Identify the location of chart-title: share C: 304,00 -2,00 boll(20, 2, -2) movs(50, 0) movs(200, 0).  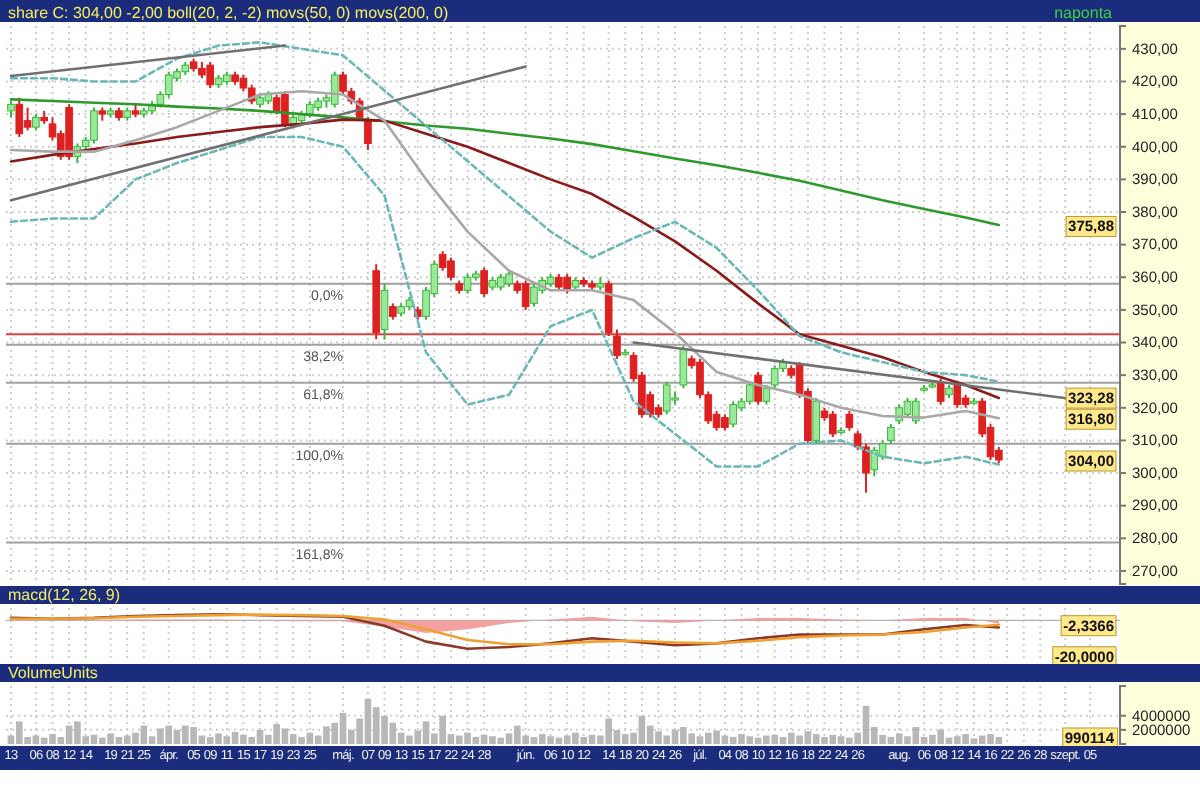
(228, 13).